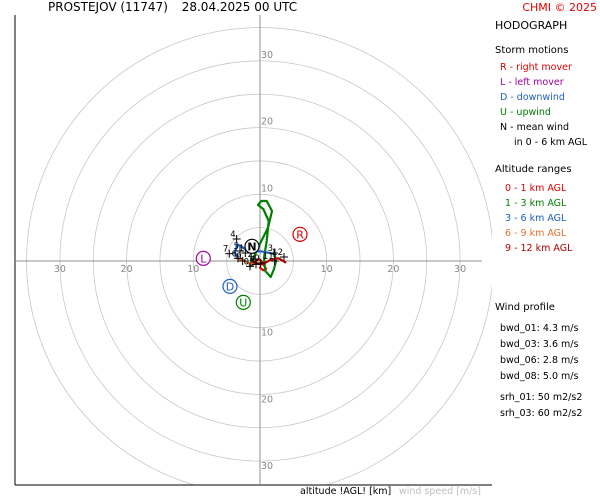 The image size is (600, 500). I want to click on altitude-ranges-heading: Altitude ranges, so click(533, 169).